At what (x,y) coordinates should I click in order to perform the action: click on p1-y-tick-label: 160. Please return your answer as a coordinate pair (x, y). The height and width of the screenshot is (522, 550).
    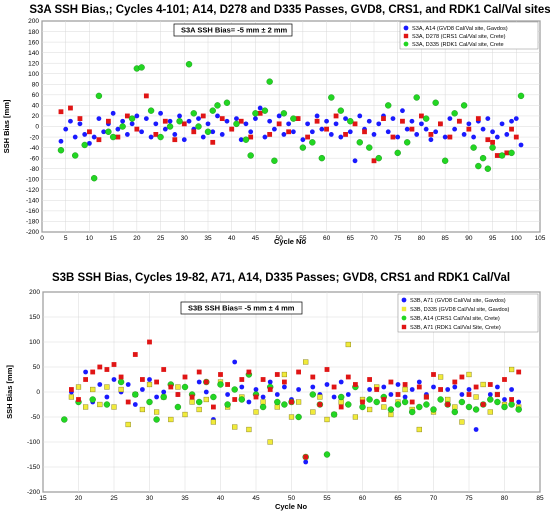
    Looking at the image, I should click on (33, 42).